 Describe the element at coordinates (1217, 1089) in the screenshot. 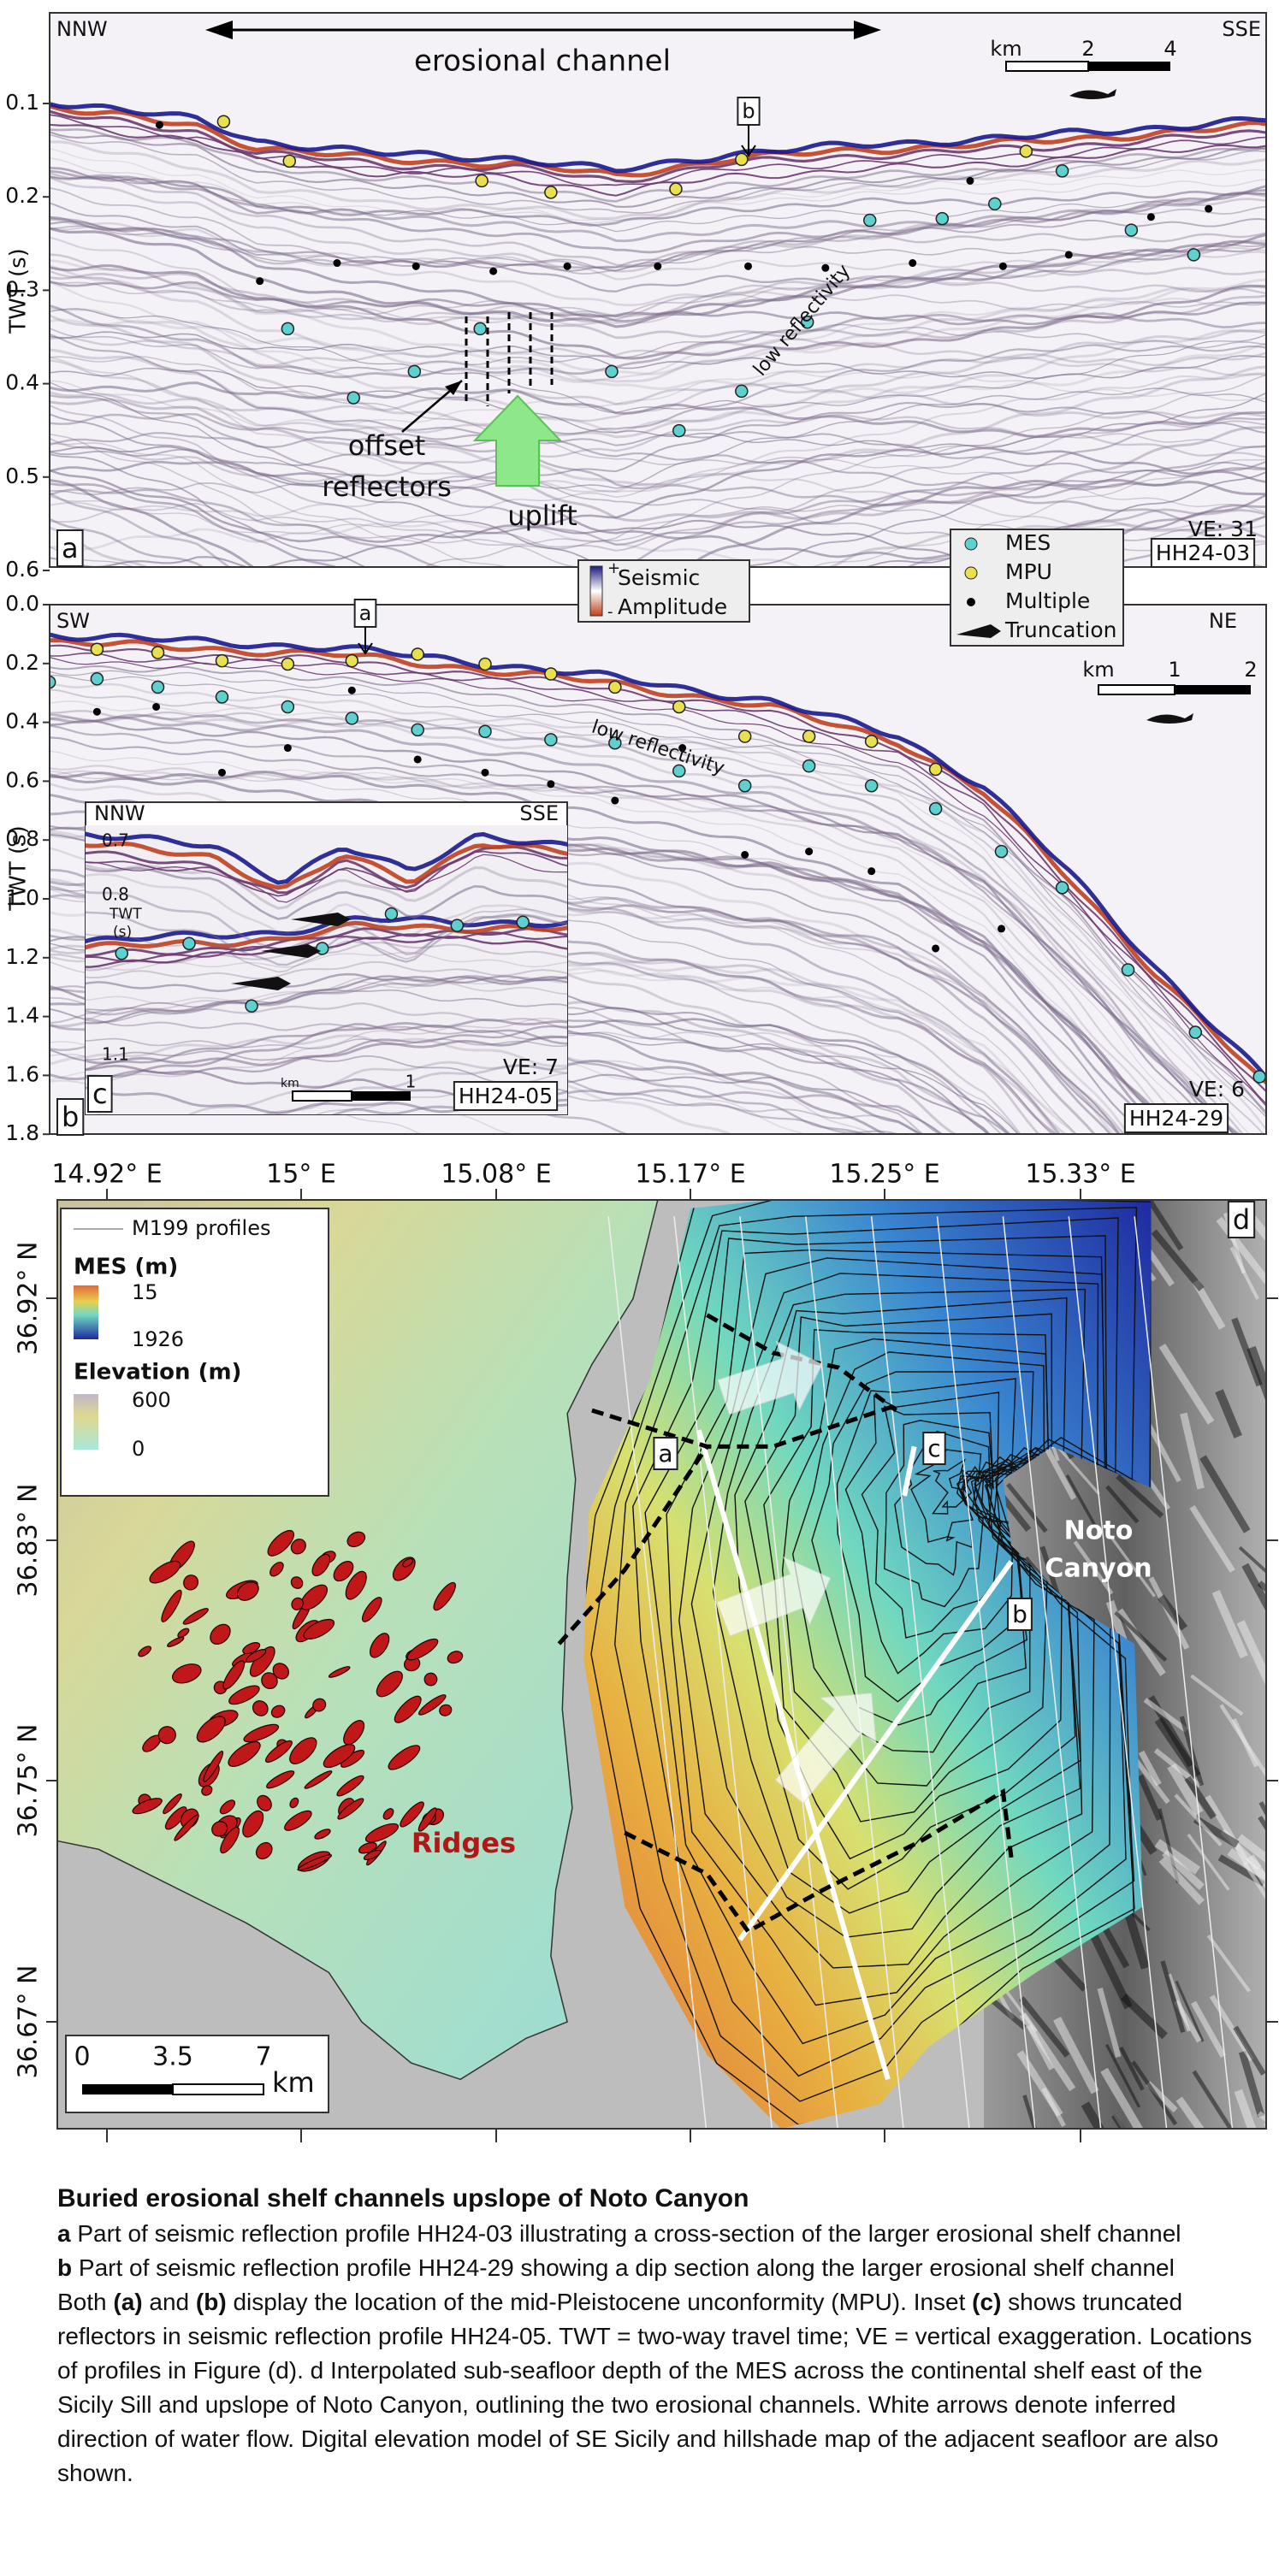

I see `label: VE: 6` at that location.